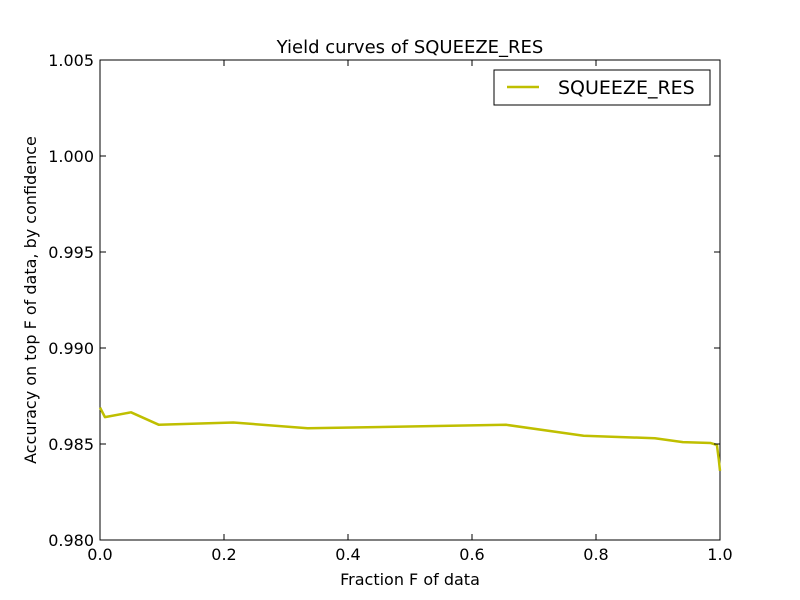 The image size is (800, 600). I want to click on y-tick-label: 0.995, so click(71, 252).